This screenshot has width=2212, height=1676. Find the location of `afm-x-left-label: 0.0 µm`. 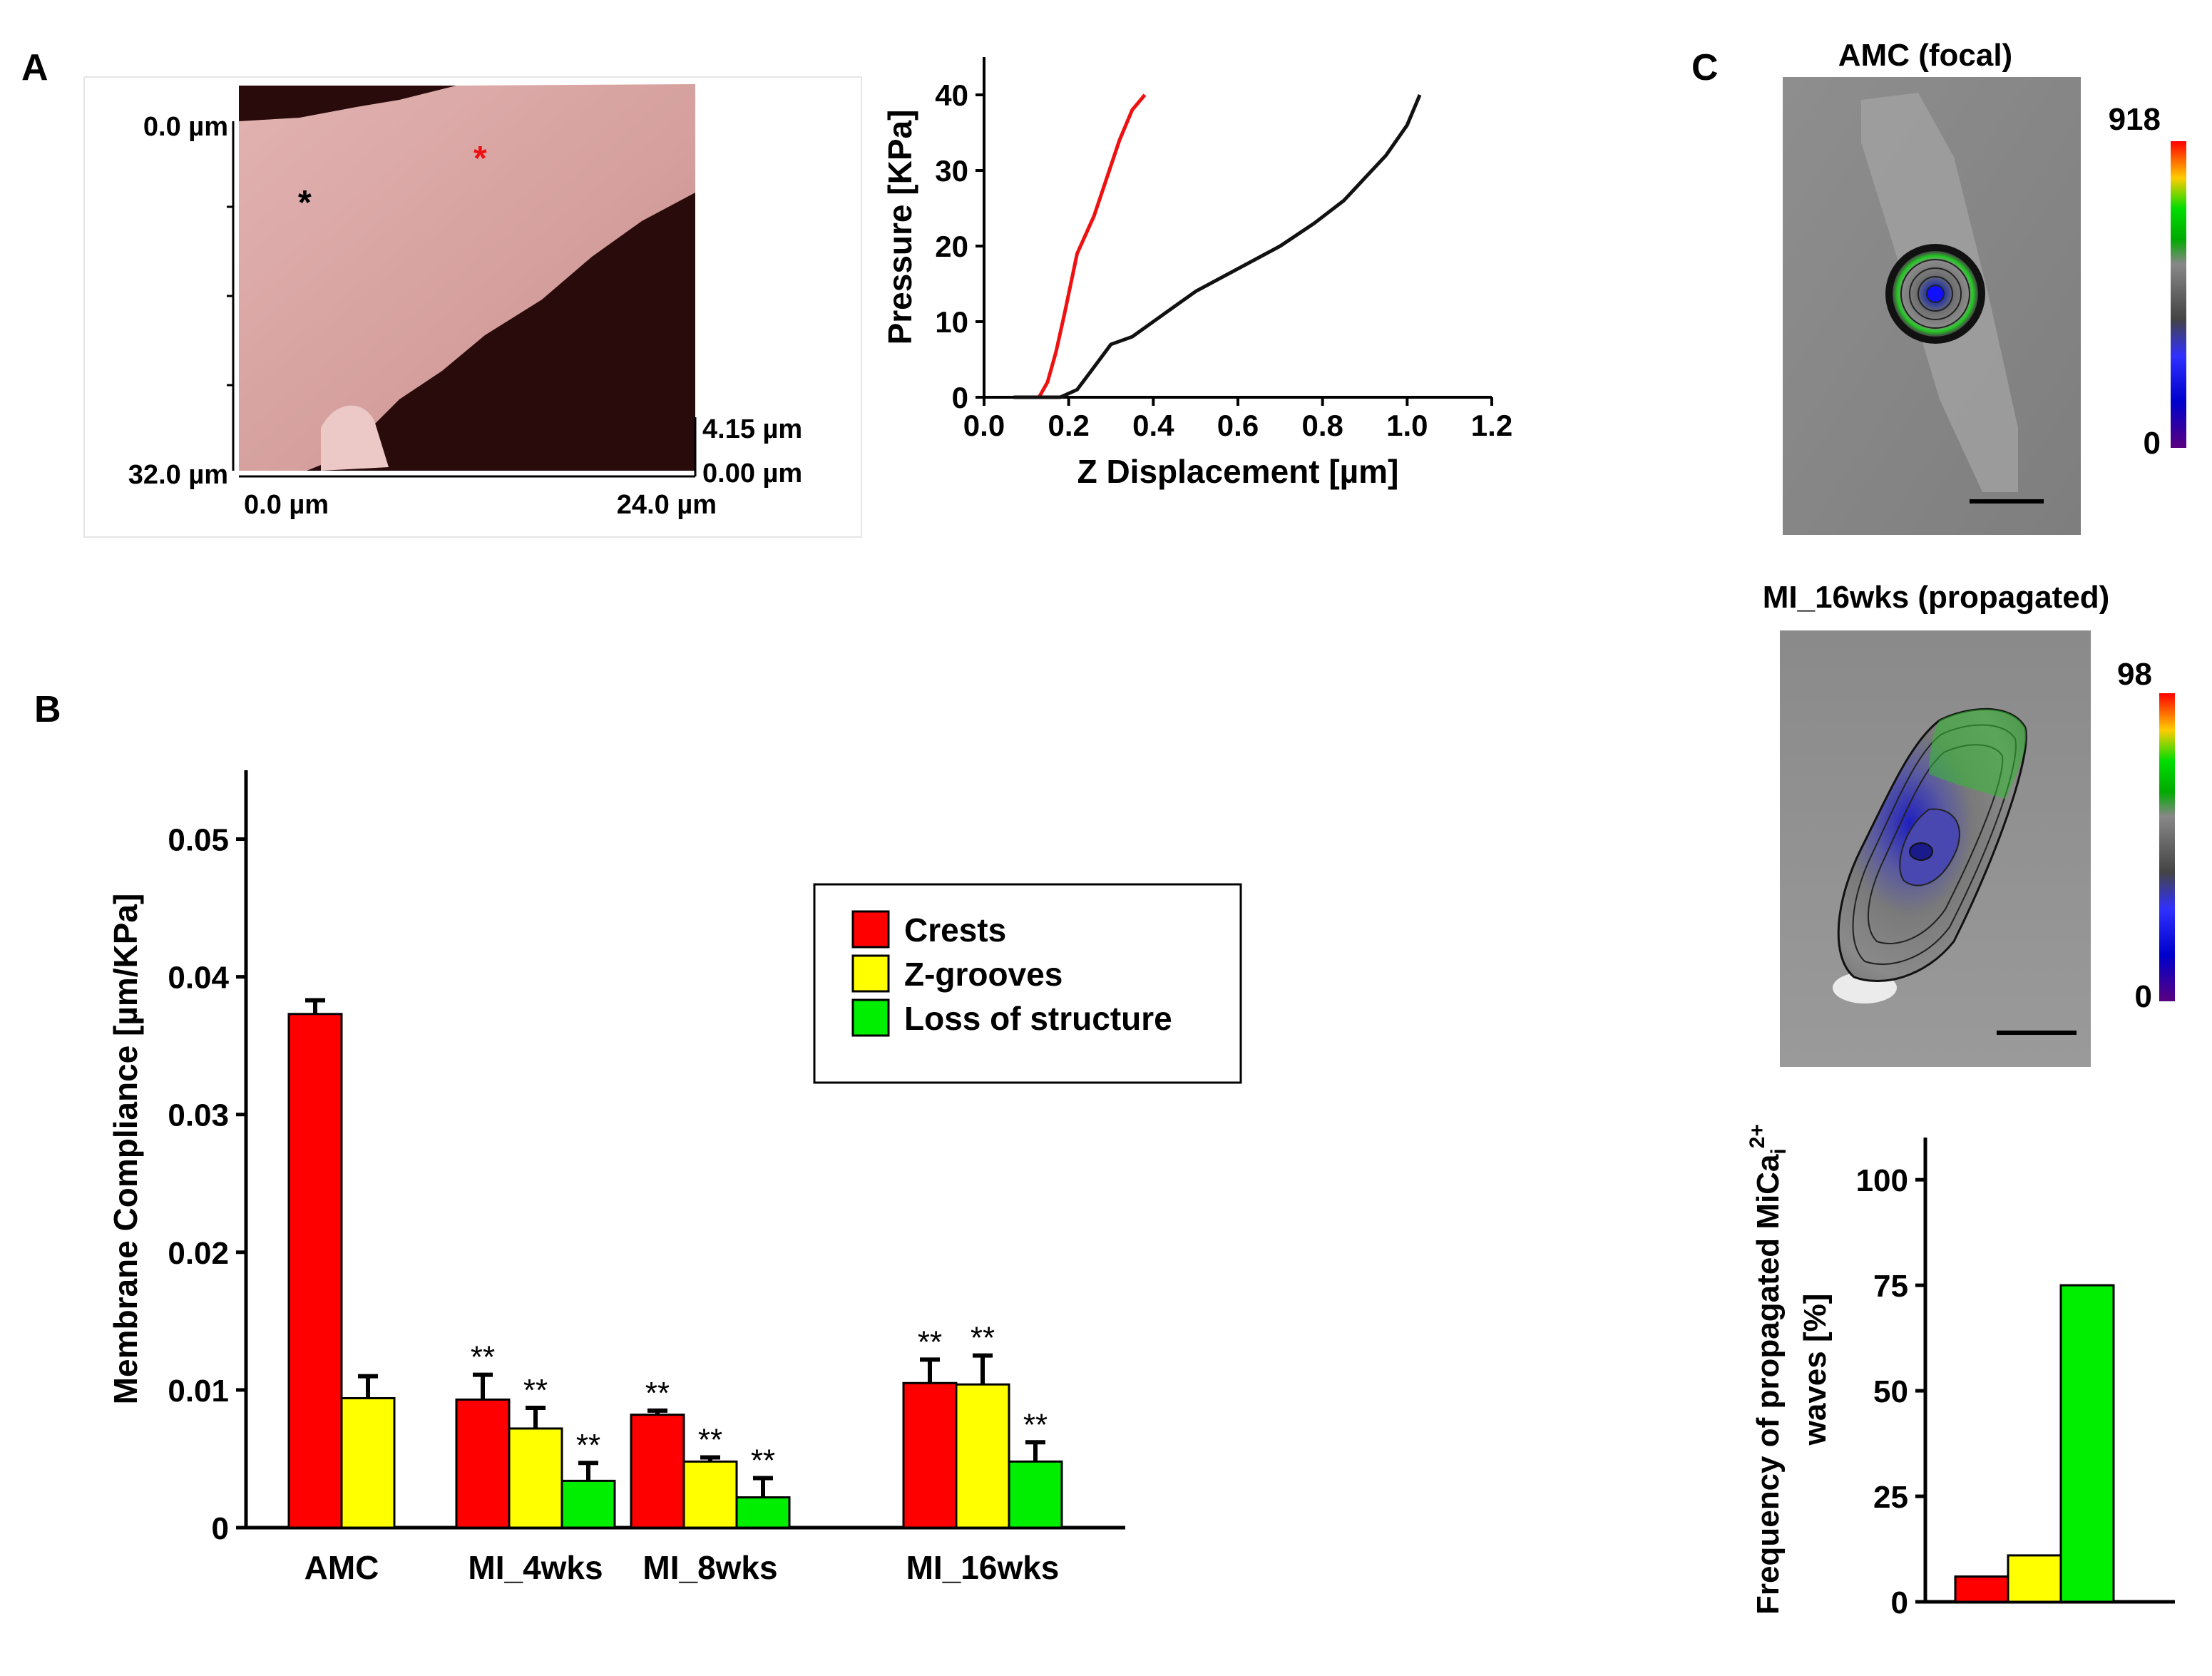

afm-x-left-label: 0.0 µm is located at coordinates (286, 505).